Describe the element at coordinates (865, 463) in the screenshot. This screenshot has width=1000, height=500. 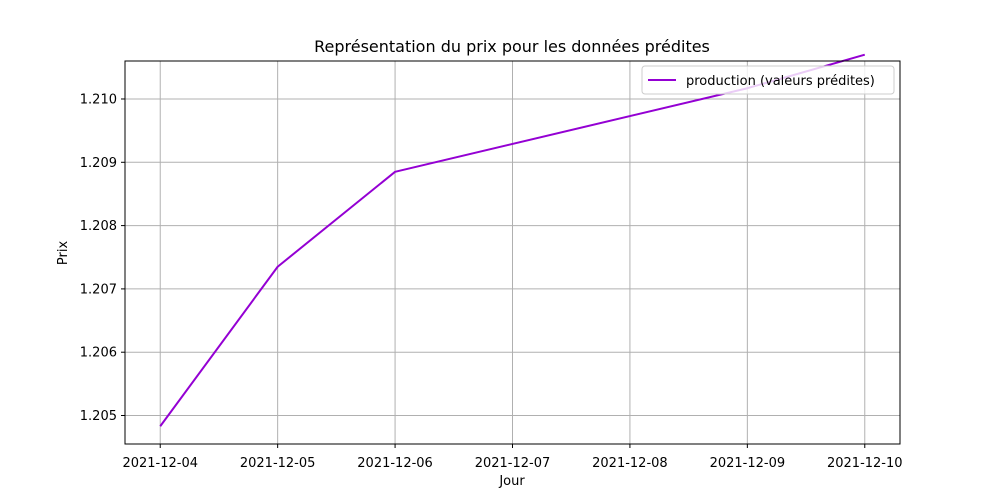
I see `x-tick-label: 2021-12-10` at that location.